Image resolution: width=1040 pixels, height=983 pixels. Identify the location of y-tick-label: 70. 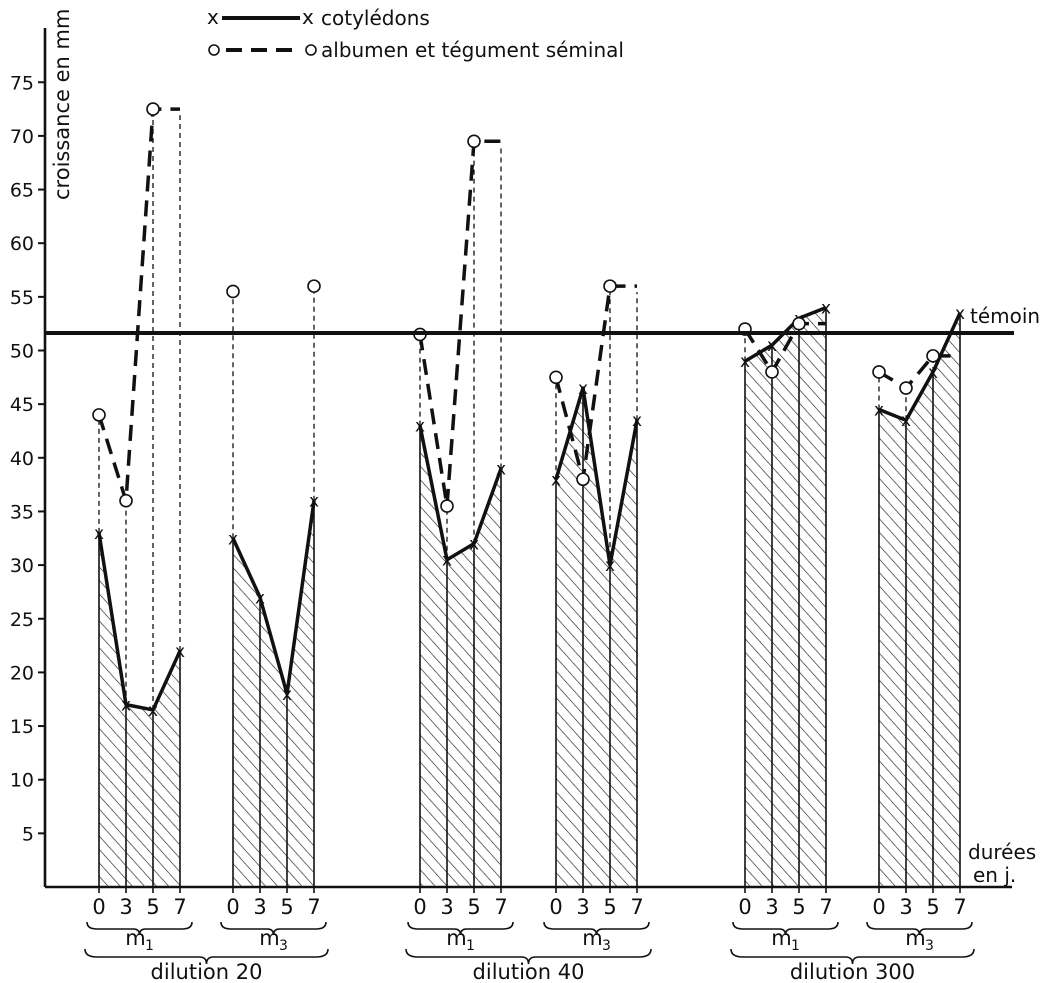
(22, 137).